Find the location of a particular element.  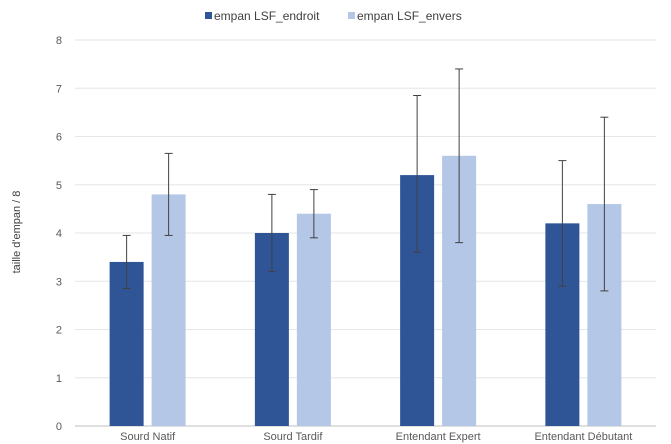

y-tick-label: 5 is located at coordinates (59, 186).